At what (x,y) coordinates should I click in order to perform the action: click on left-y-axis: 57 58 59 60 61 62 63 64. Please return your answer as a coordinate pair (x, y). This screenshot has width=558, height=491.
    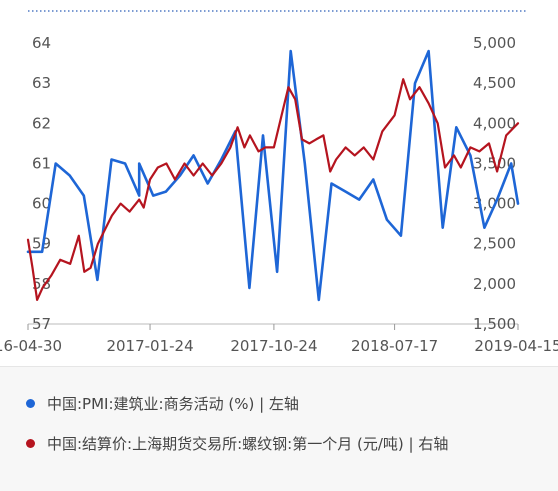
    Looking at the image, I should click on (41, 183).